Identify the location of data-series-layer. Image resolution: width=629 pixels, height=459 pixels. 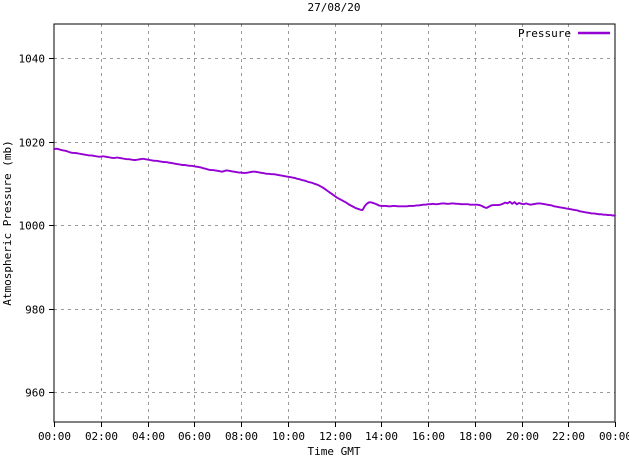
(334, 182).